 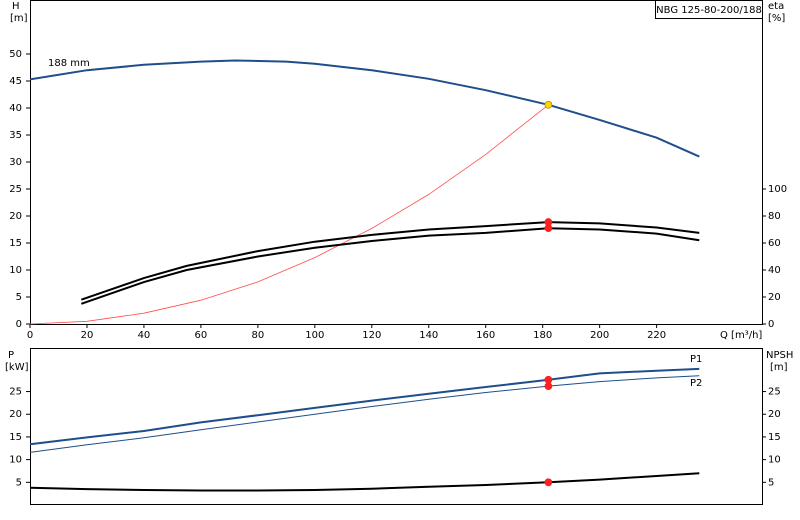 What do you see at coordinates (314, 335) in the screenshot?
I see `x-tick-label: 100` at bounding box center [314, 335].